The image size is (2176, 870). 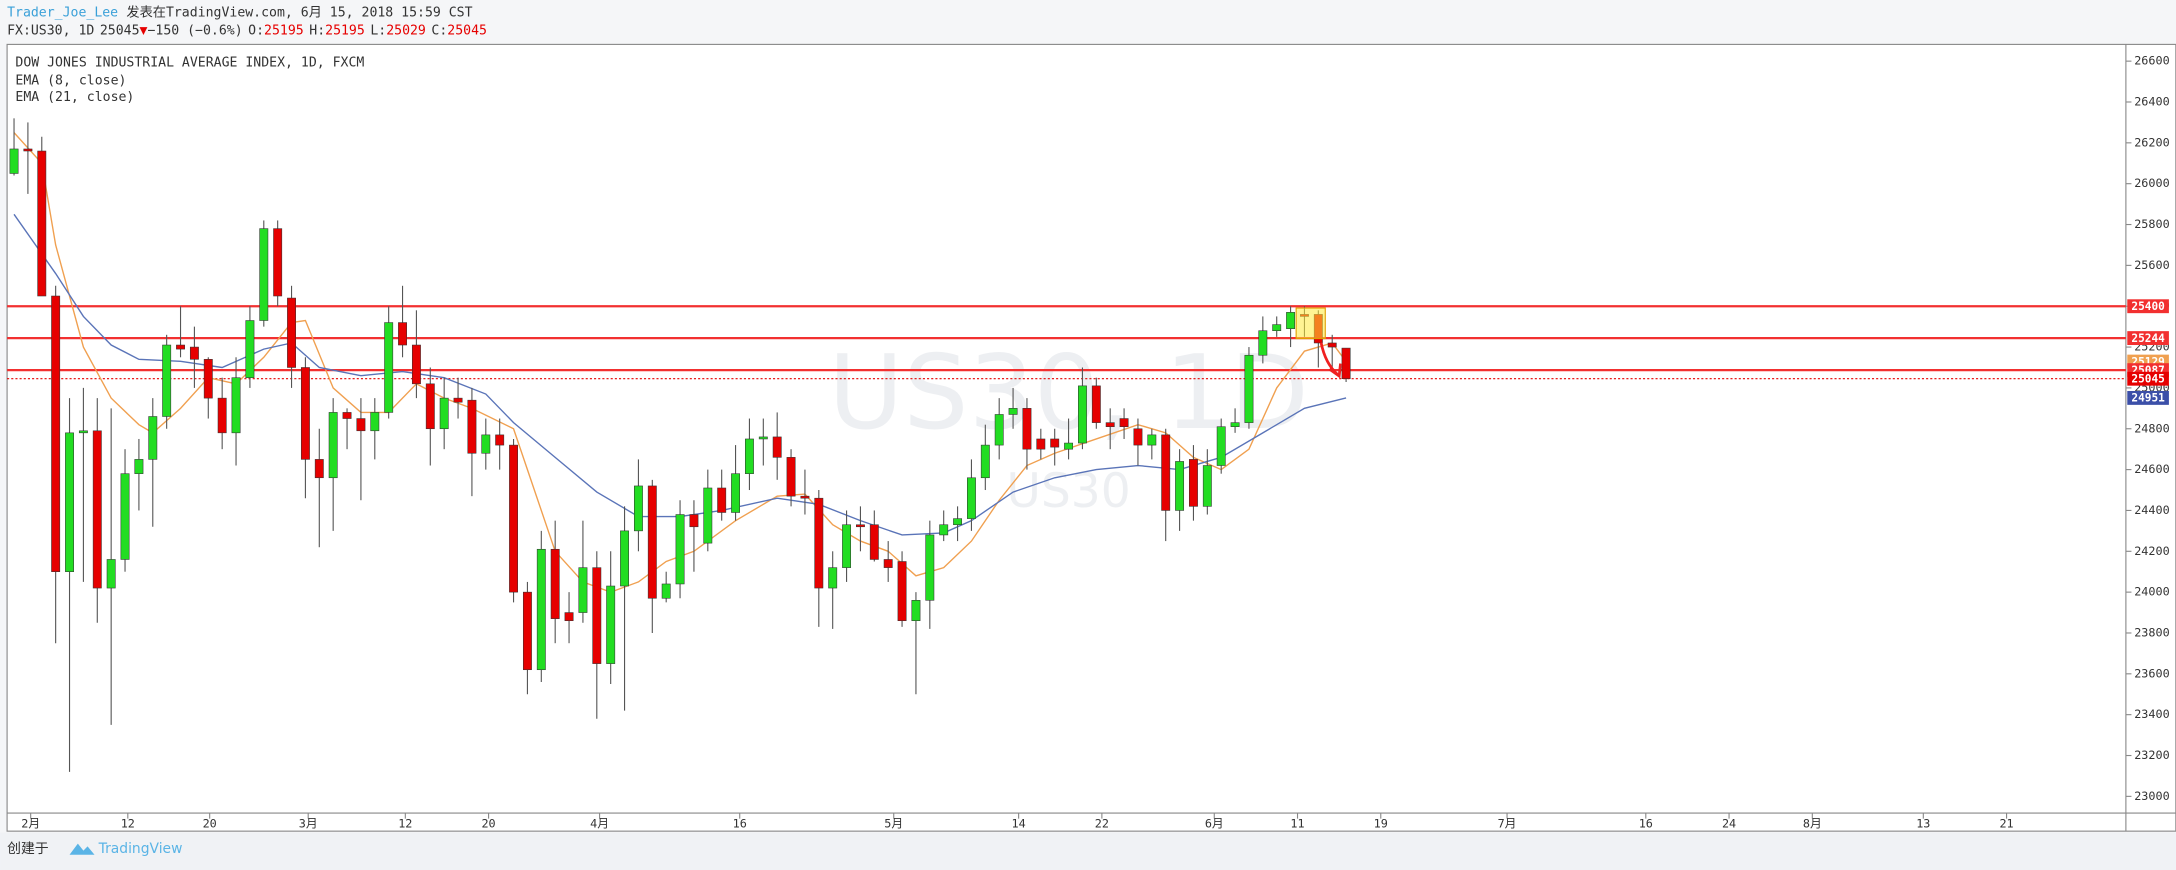 What do you see at coordinates (740, 824) in the screenshot?
I see `x-tick-label: 16` at bounding box center [740, 824].